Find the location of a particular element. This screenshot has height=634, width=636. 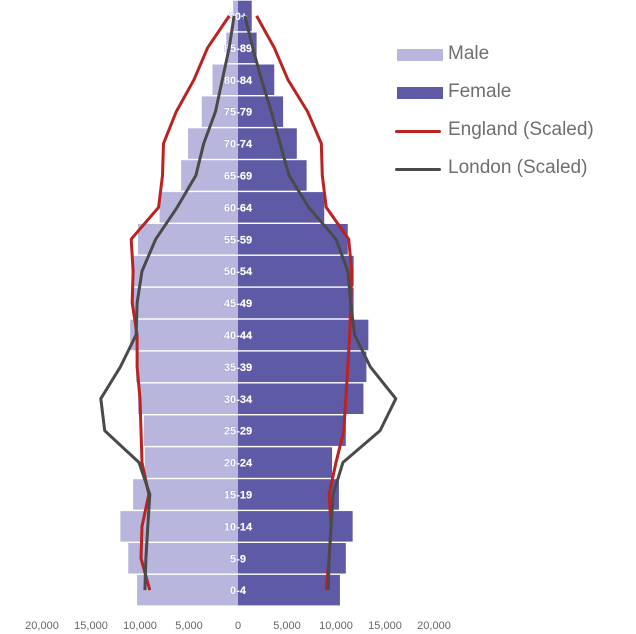

legend-swatch-female is located at coordinates (420, 93).